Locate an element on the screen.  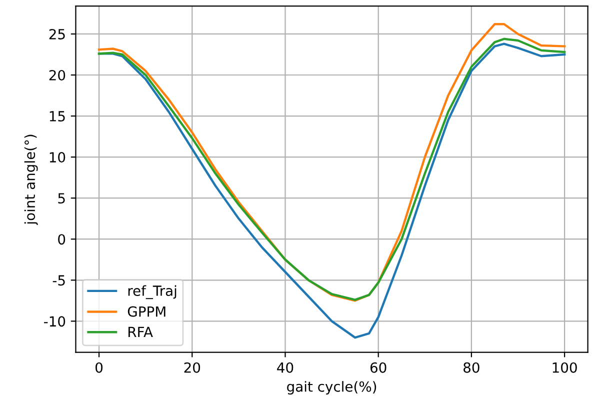
legend-label: GPPM is located at coordinates (147, 311).